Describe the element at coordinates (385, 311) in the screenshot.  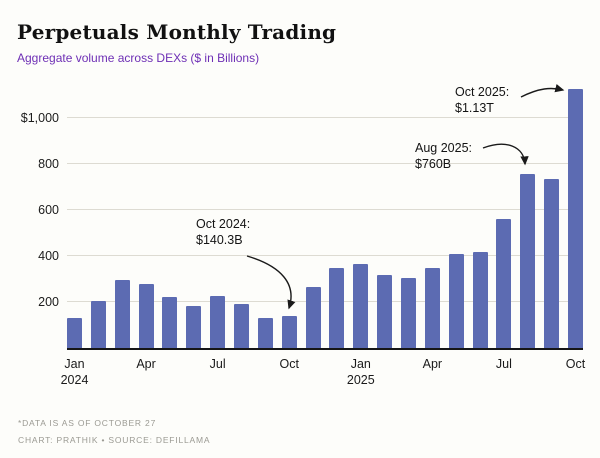
I see `bar-feb-2025` at that location.